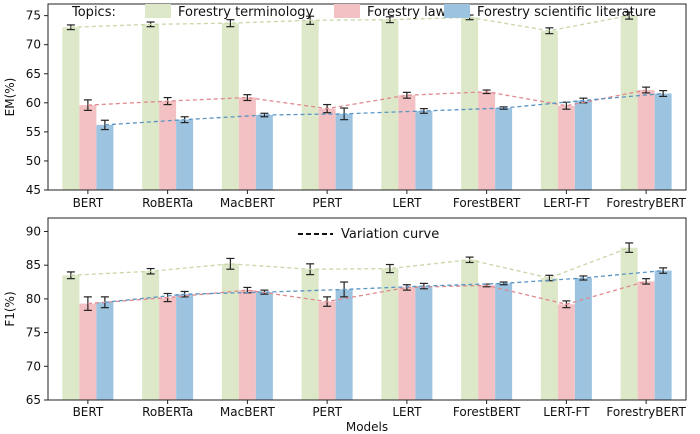 Image resolution: width=700 pixels, height=434 pixels. What do you see at coordinates (33, 132) in the screenshot?
I see `em-ytick-label: 55` at bounding box center [33, 132].